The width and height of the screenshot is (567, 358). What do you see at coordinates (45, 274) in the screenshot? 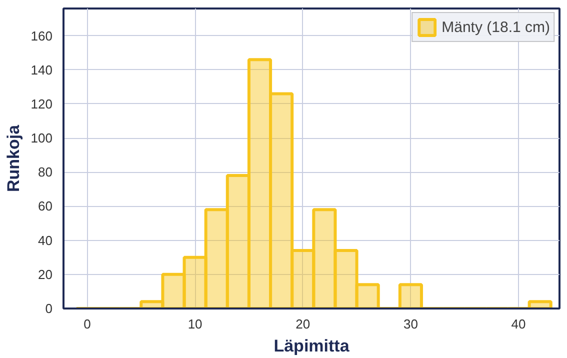
I see `y-tick-label: 20` at bounding box center [45, 274].